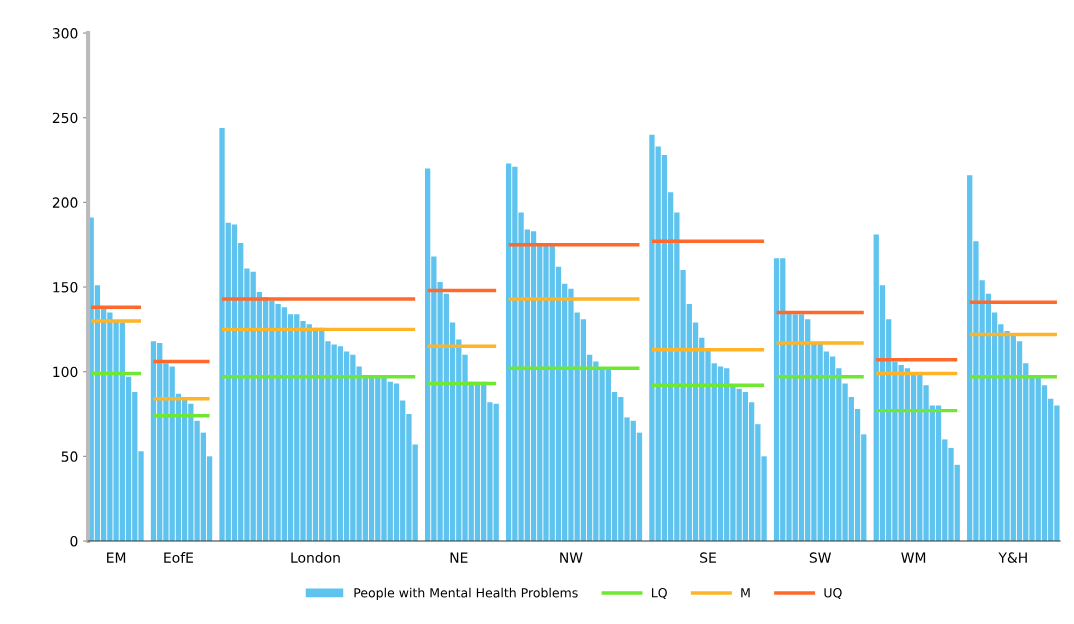 The height and width of the screenshot is (624, 1074). What do you see at coordinates (65, 118) in the screenshot?
I see `y-tick-label: 250` at bounding box center [65, 118].